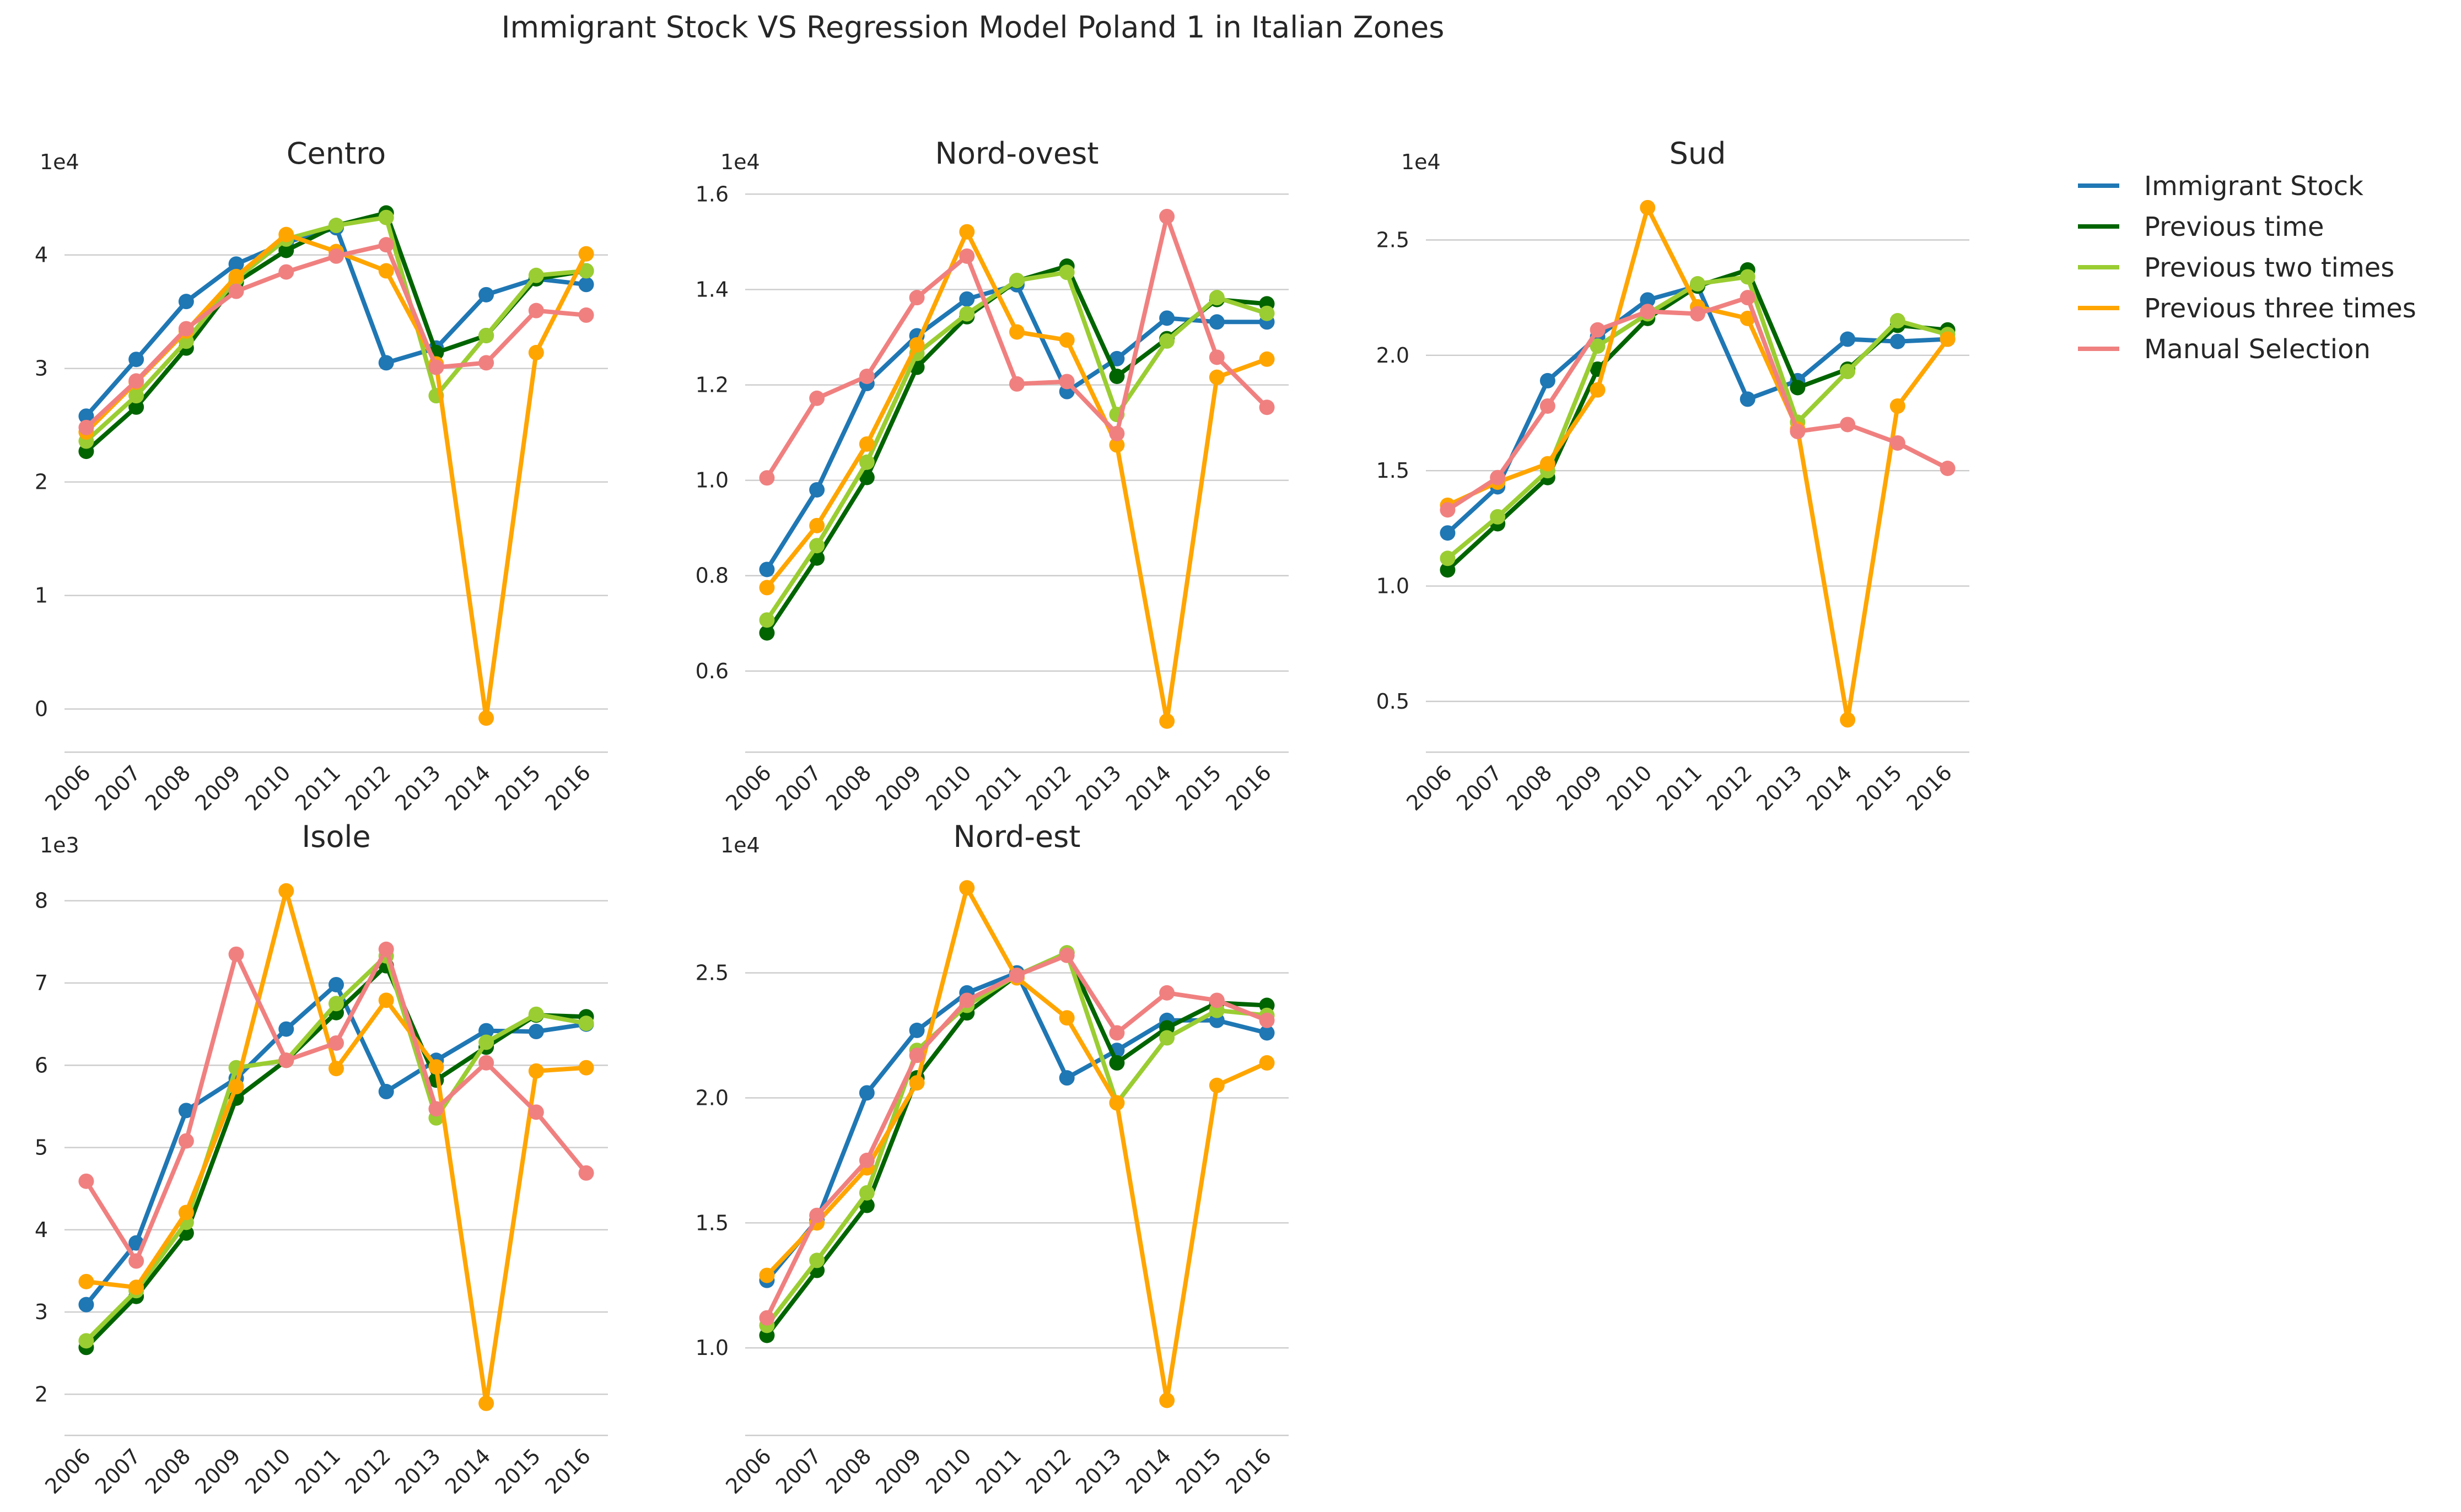 Image resolution: width=2461 pixels, height=1512 pixels. What do you see at coordinates (2257, 349) in the screenshot?
I see `legend-label: Manual Selection` at bounding box center [2257, 349].